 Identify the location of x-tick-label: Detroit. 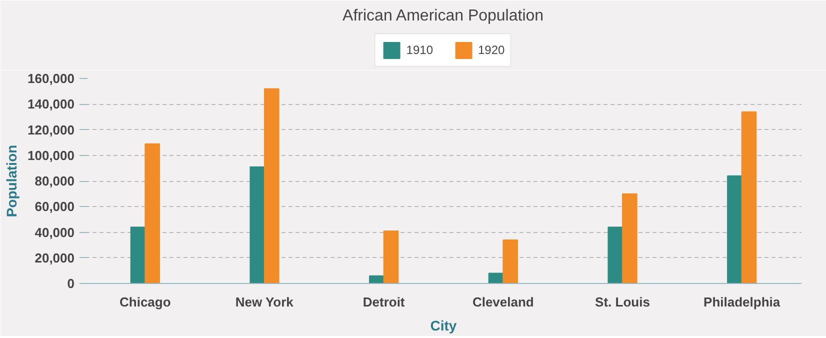
(384, 302).